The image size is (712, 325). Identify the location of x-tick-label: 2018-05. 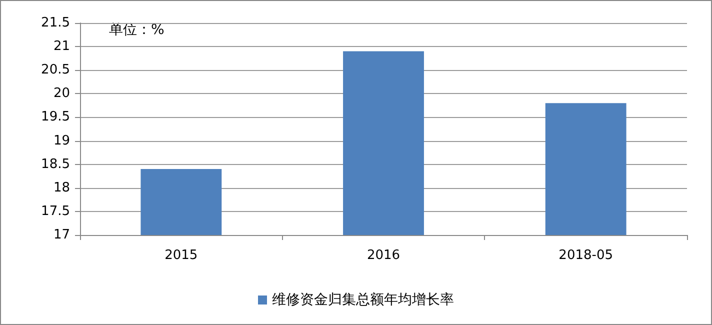
(585, 255).